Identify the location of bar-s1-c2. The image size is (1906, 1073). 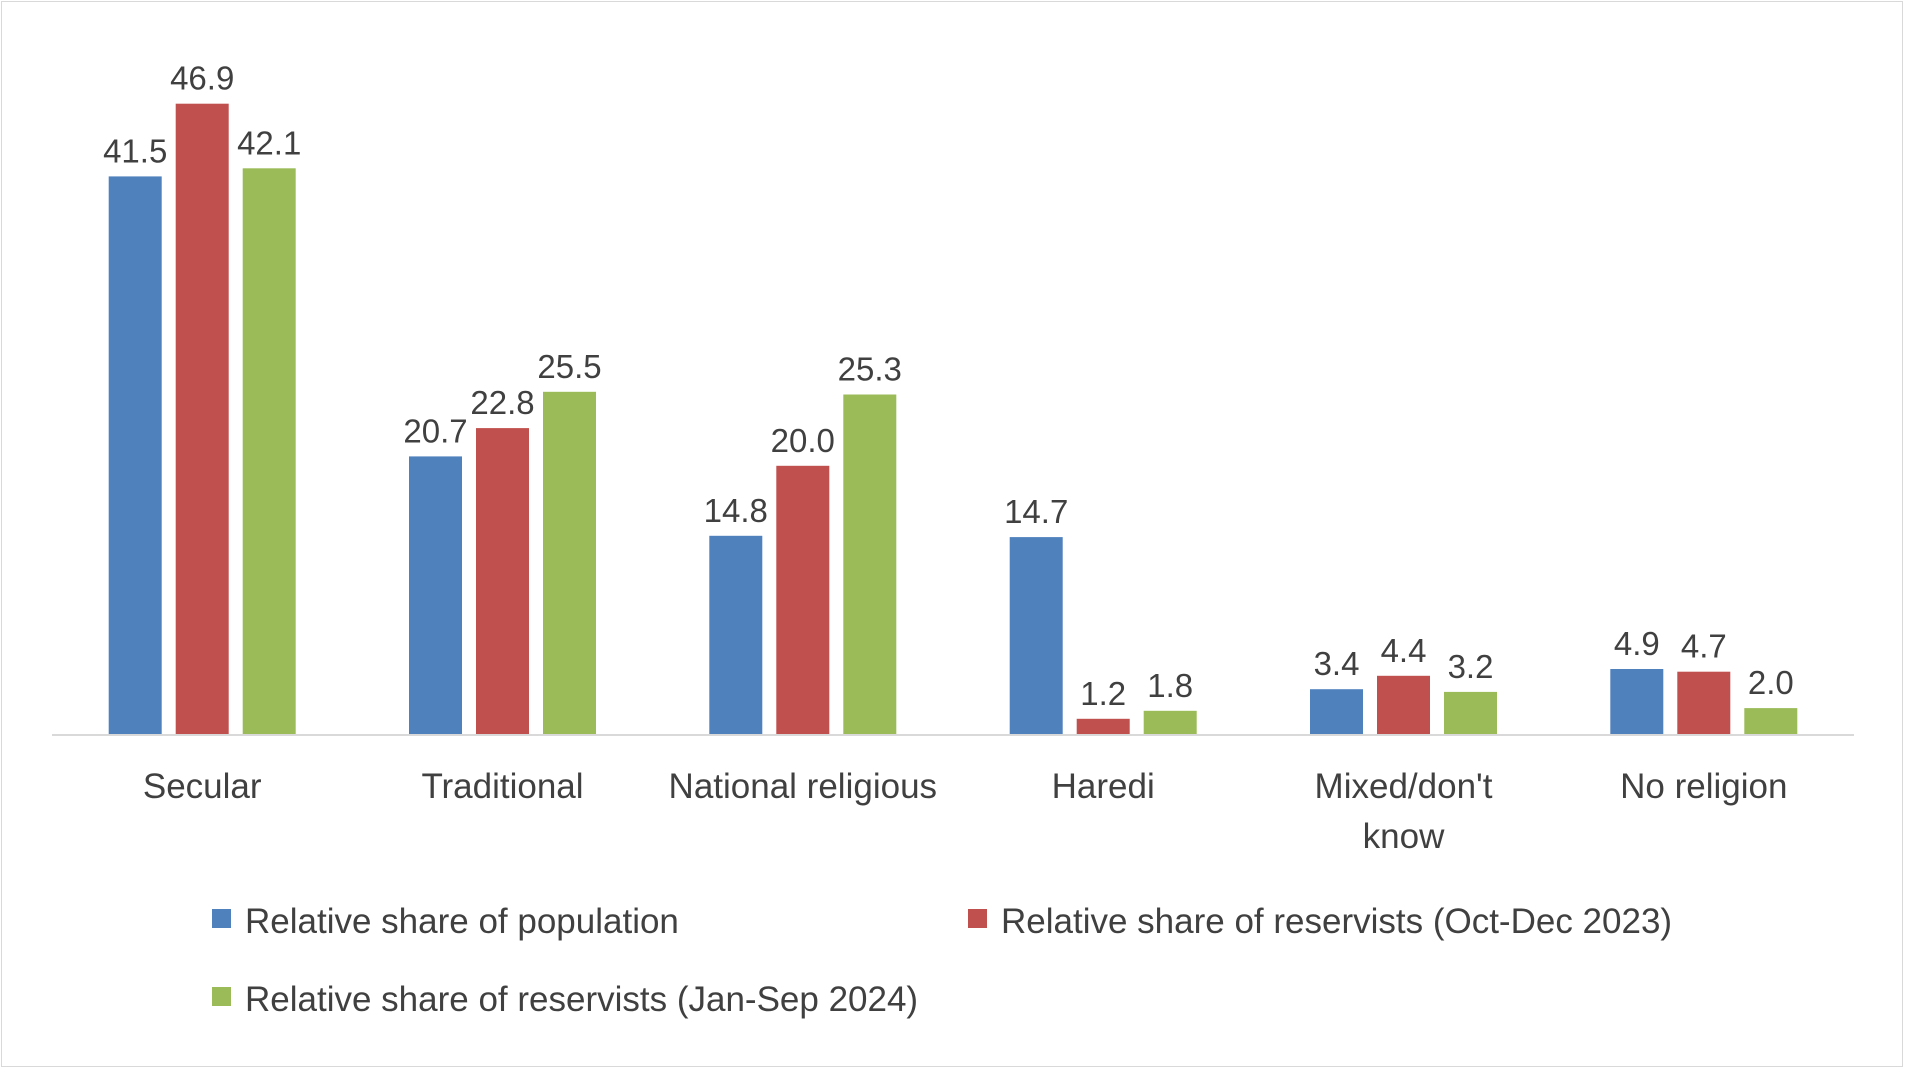
(803, 600).